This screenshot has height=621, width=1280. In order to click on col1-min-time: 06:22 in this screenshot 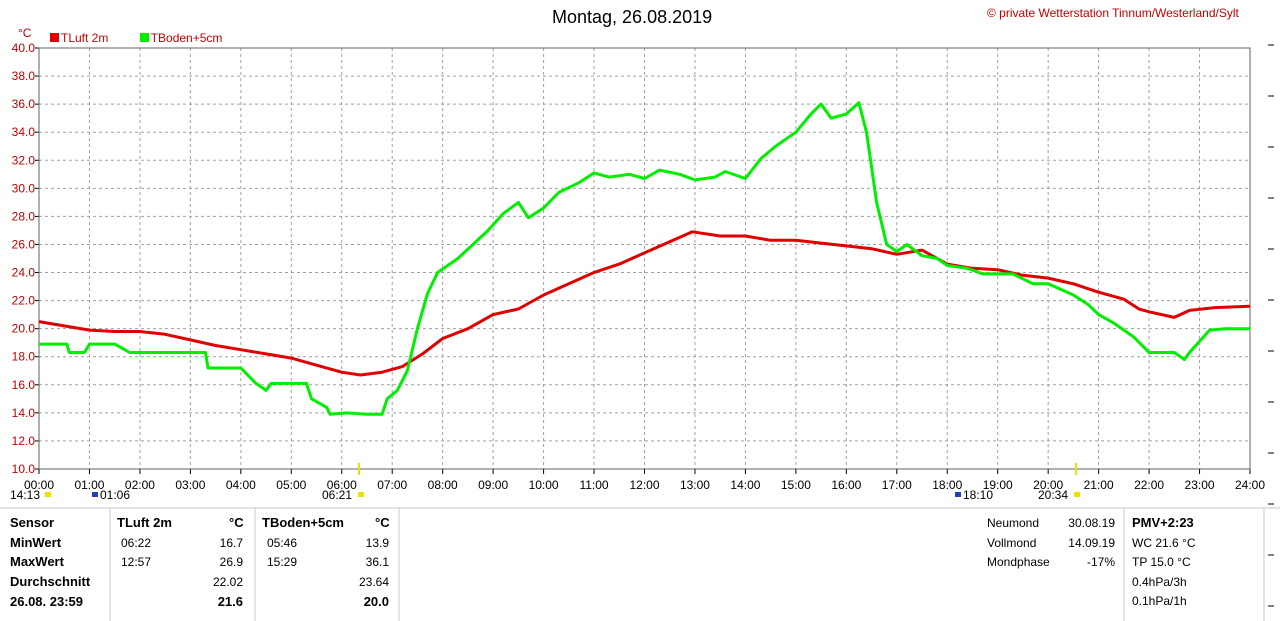, I will do `click(136, 543)`.